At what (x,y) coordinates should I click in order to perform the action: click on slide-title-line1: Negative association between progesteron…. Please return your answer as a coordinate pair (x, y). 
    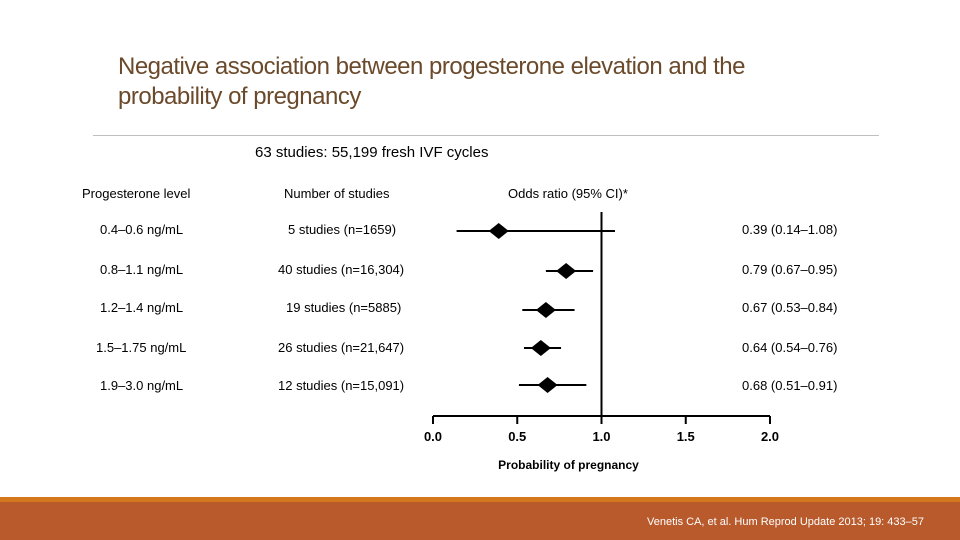
    Looking at the image, I should click on (431, 66).